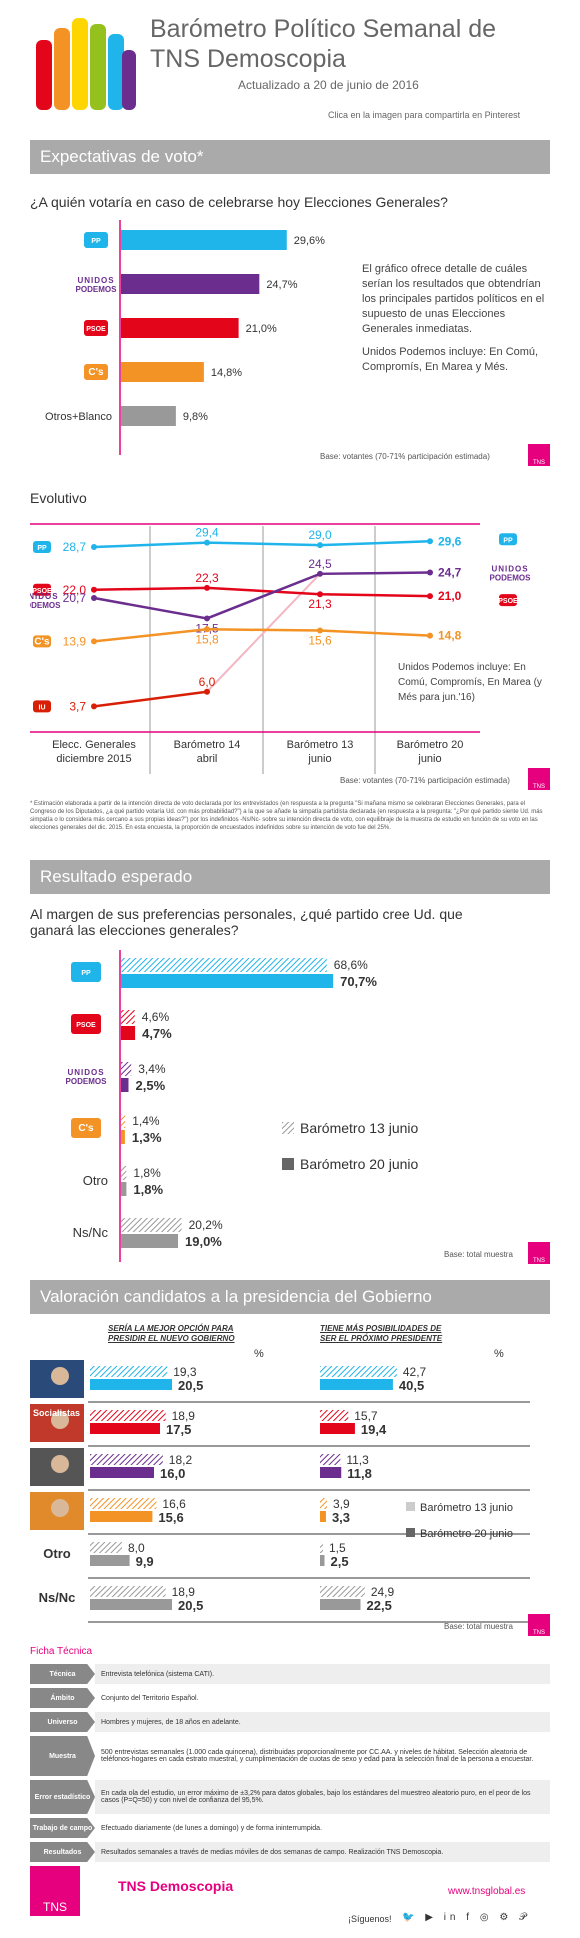 The image size is (580, 1938). I want to click on x-tick-label: Barómetro 14, so click(207, 745).